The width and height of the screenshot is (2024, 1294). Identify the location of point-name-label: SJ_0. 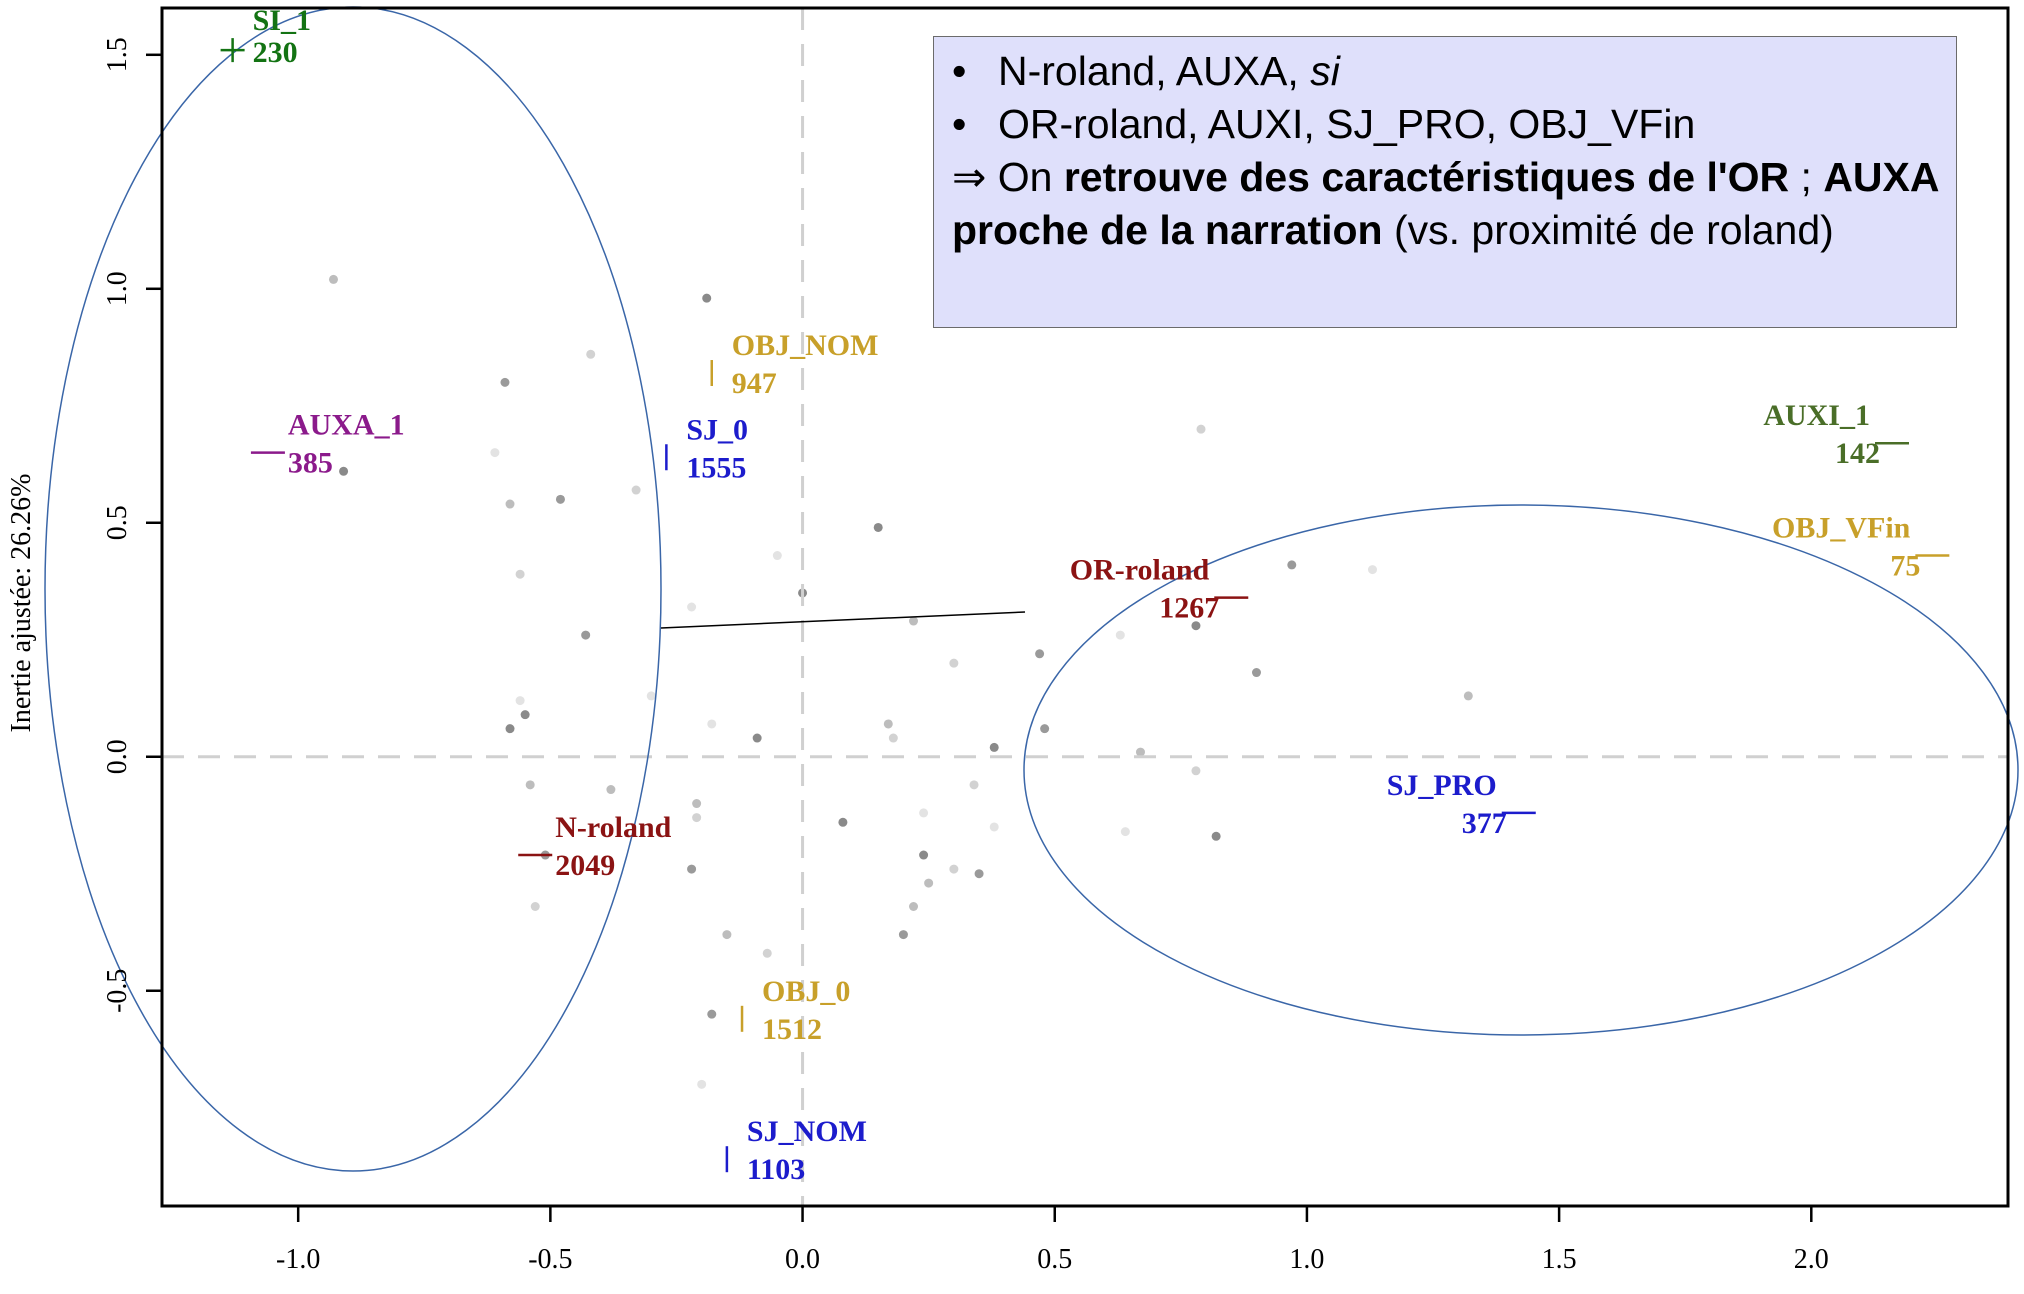
(717, 429).